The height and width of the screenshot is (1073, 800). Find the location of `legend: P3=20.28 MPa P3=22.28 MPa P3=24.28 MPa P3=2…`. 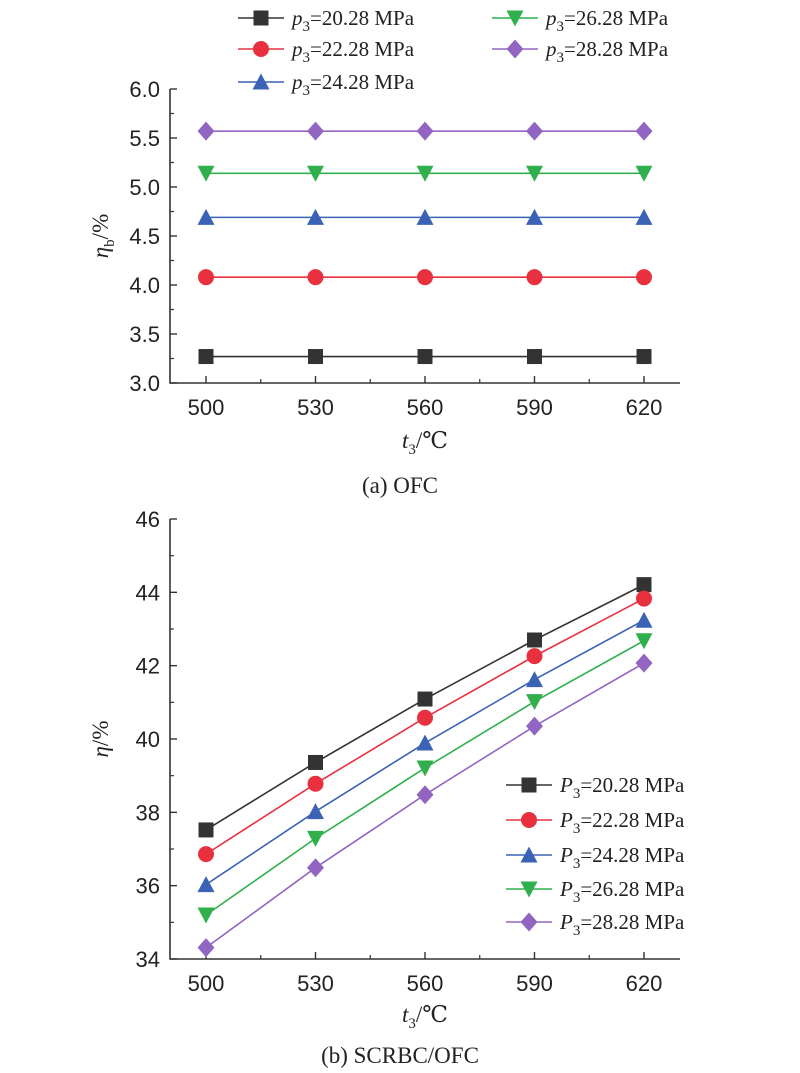

legend: P3=20.28 MPa P3=22.28 MPa P3=24.28 MPa P3=2… is located at coordinates (595, 856).